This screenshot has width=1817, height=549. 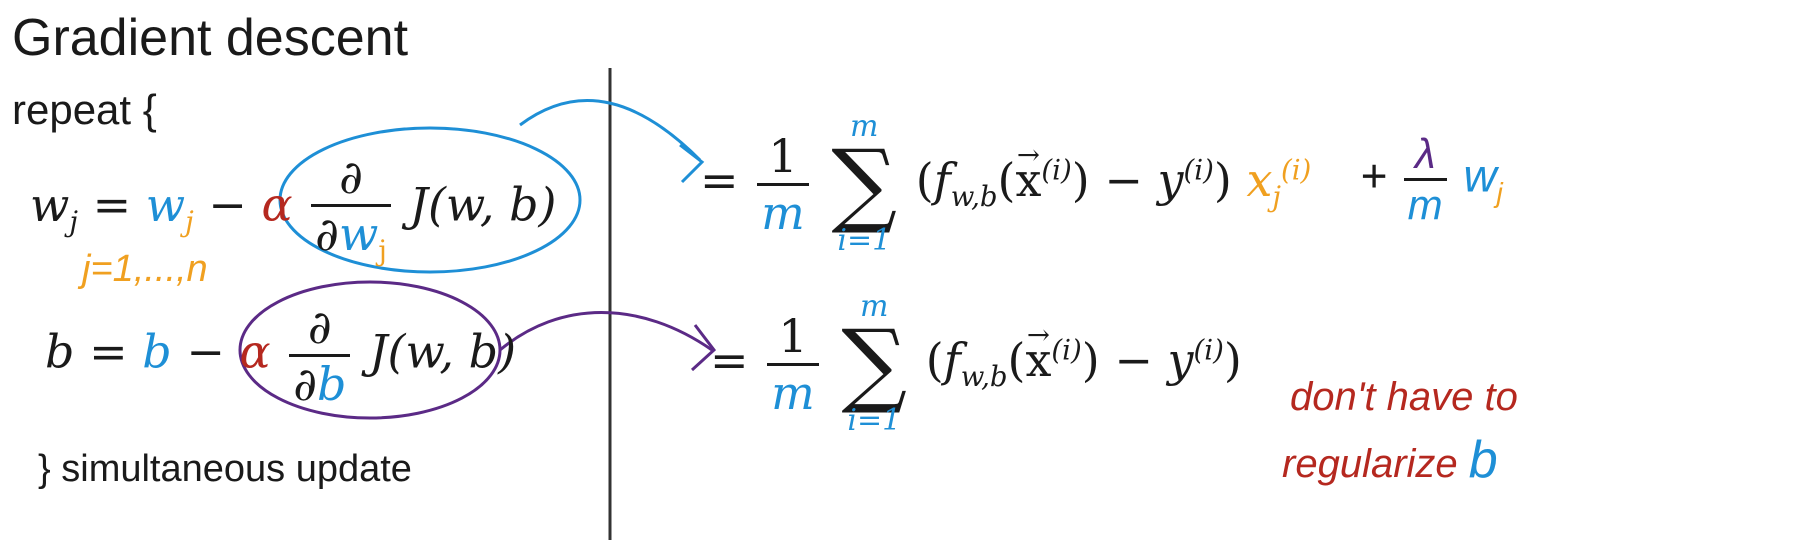 I want to click on regularization-term: + λ m wj, so click(x=1431, y=179).